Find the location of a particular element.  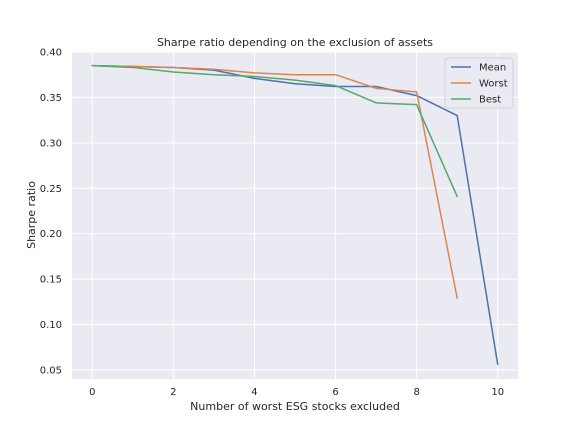

y-tick-label: 0.05 is located at coordinates (51, 370).